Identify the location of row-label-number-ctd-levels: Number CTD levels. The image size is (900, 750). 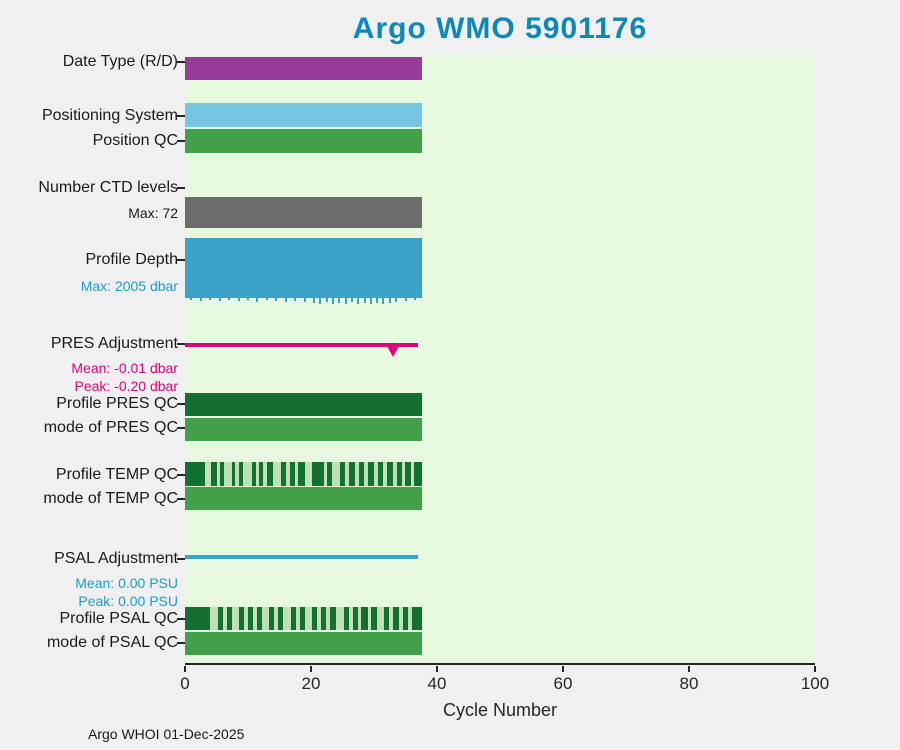
(108, 187).